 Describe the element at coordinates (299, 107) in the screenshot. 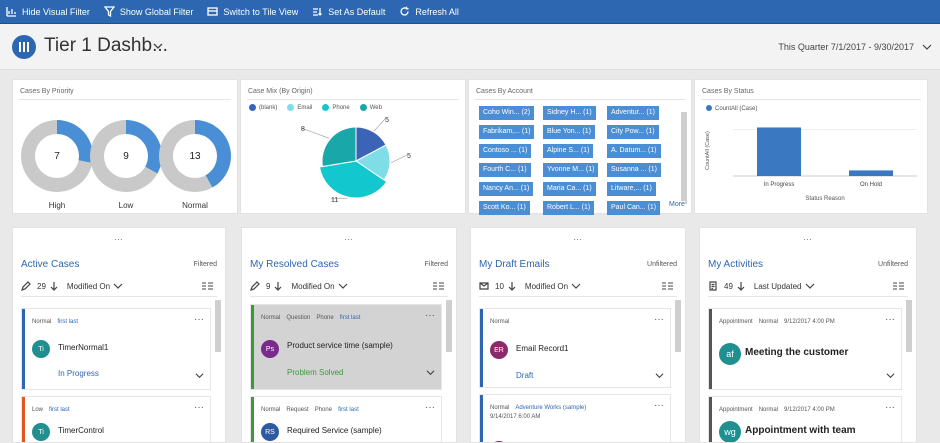

I see `legend-item: Email` at that location.